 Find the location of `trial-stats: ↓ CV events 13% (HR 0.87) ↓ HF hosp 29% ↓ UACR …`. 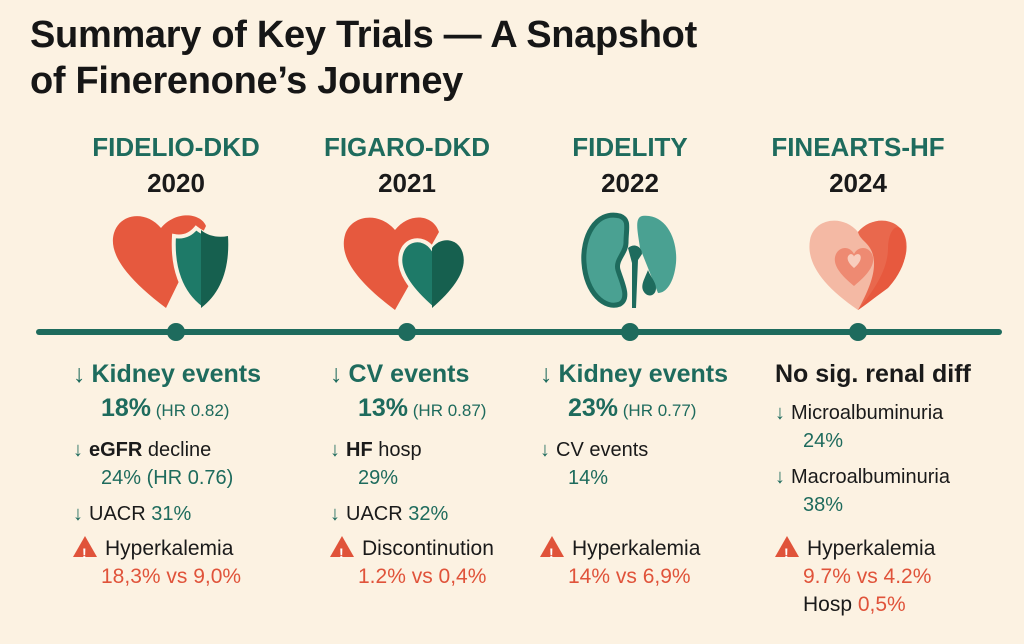

trial-stats: ↓ CV events 13% (HR 0.87) ↓ HF hosp 29% ↓ UACR … is located at coordinates (408, 446).